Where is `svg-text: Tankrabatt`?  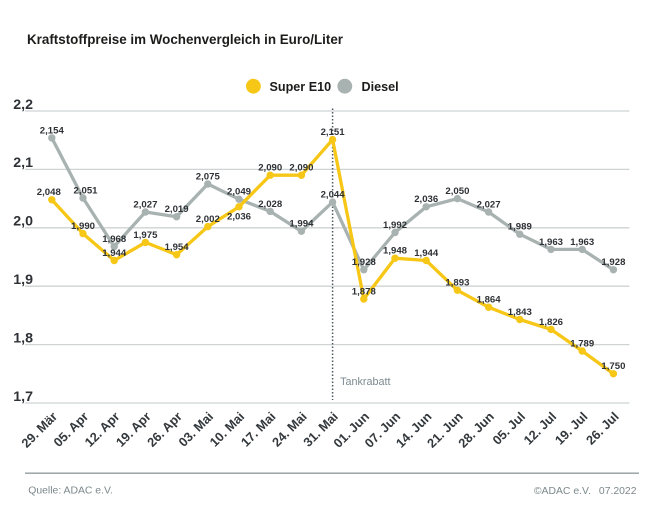
svg-text: Tankrabatt is located at coordinates (365, 382).